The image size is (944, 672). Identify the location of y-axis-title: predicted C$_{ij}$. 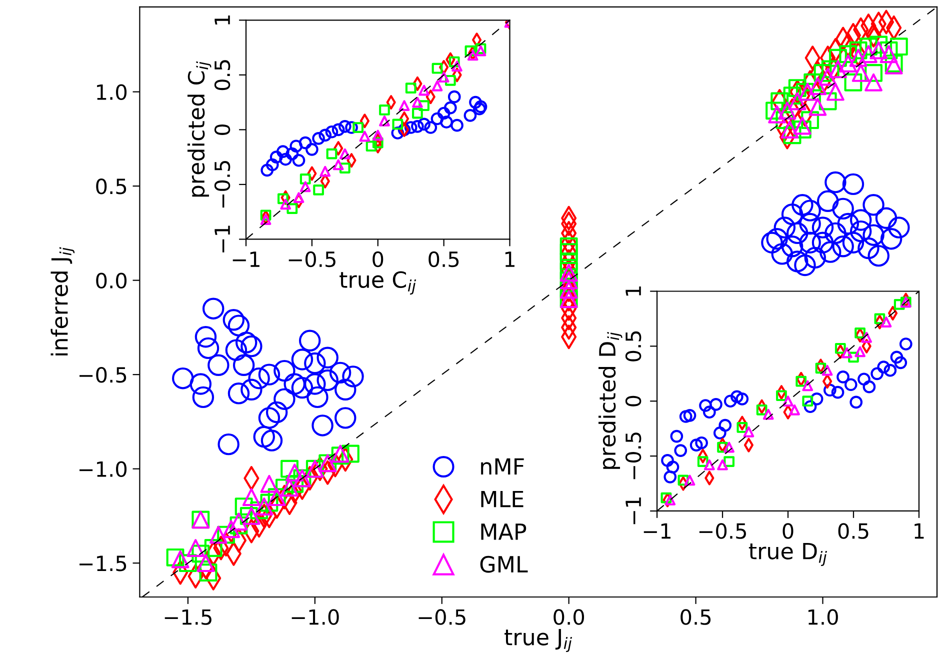
(199, 129).